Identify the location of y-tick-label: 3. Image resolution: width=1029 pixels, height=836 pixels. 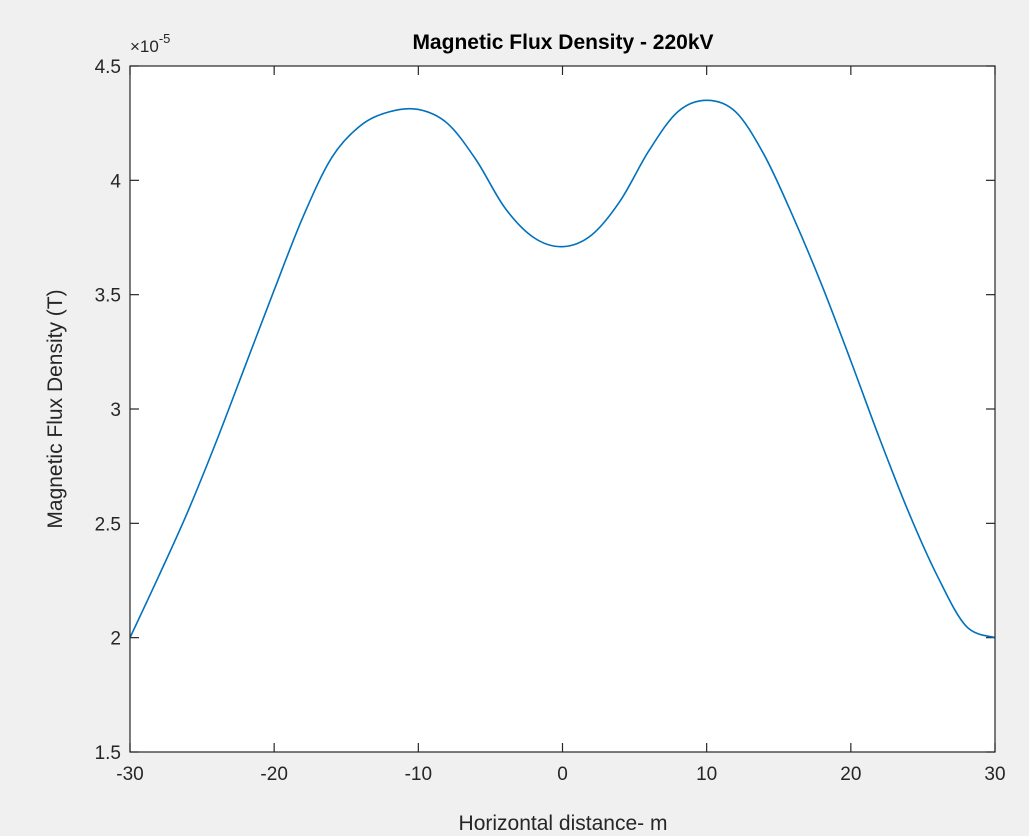
(115, 410).